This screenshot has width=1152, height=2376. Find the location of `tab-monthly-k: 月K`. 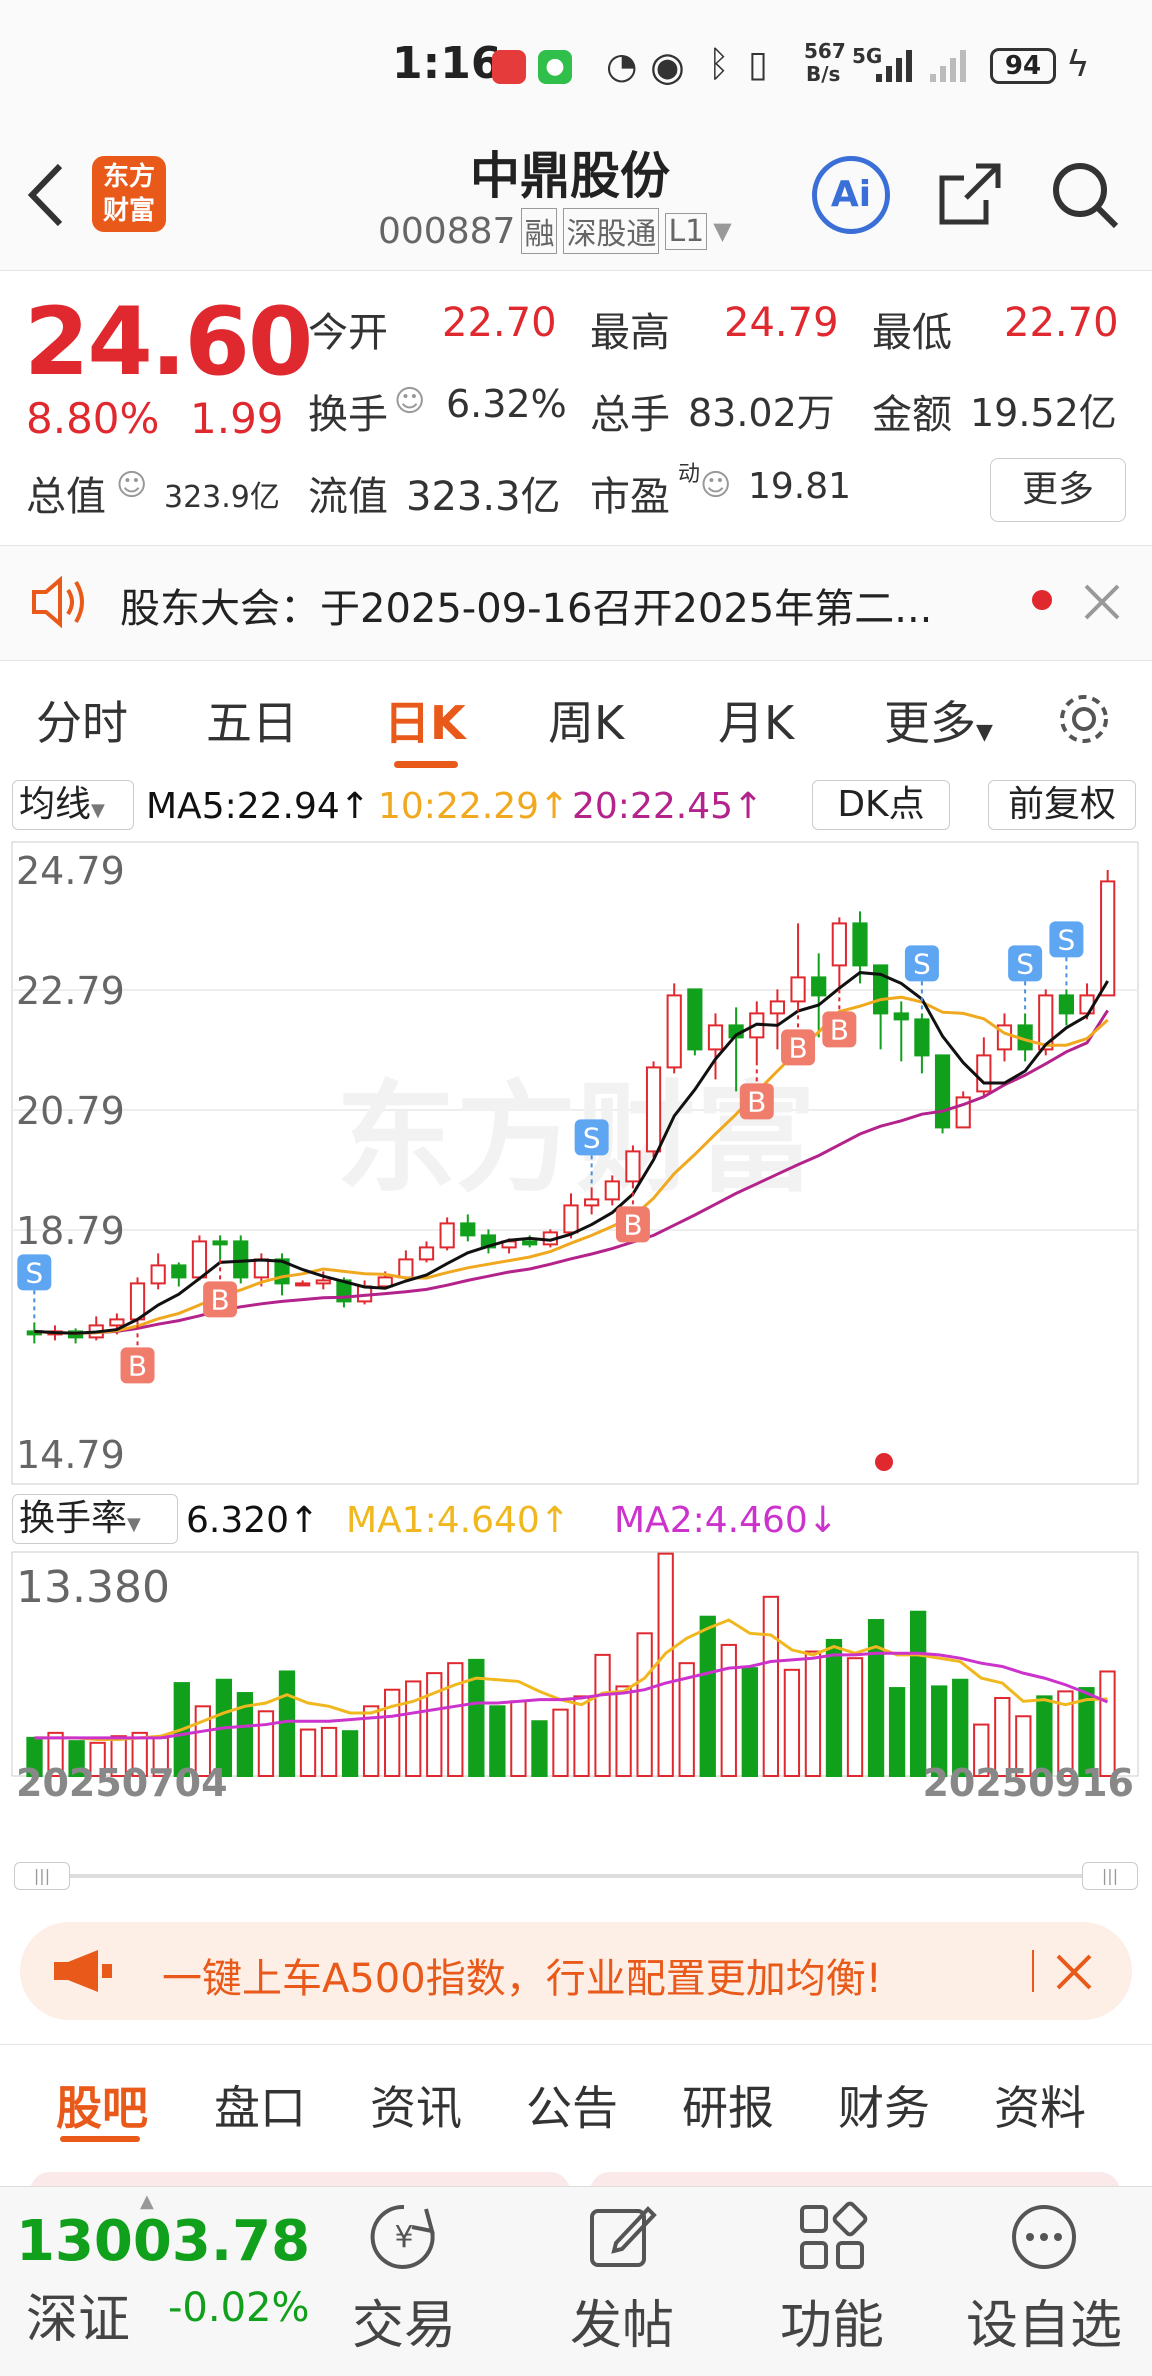

tab-monthly-k: 月K is located at coordinates (756, 723).